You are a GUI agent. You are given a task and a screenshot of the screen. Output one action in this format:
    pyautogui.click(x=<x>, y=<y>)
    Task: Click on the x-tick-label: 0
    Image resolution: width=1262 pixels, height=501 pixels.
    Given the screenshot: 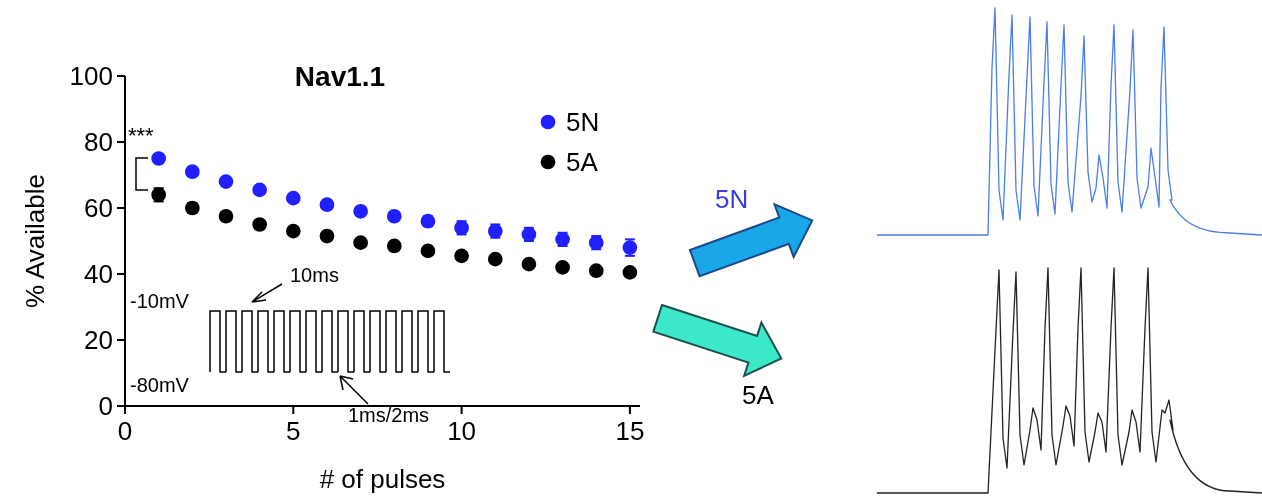 What is the action you would take?
    pyautogui.click(x=125, y=431)
    